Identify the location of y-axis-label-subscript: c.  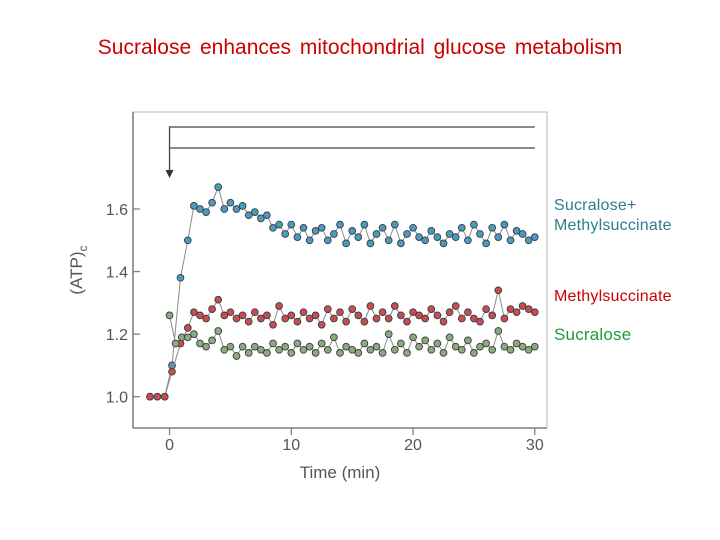
(83, 248).